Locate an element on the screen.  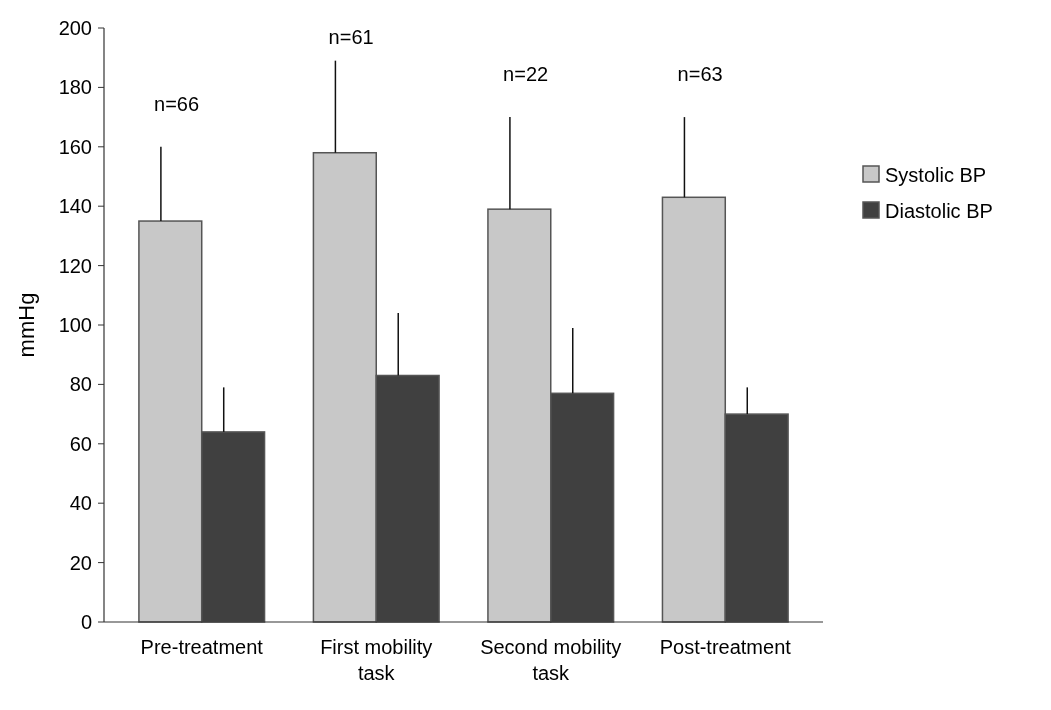
y-tick-label: 60 is located at coordinates (80, 443).